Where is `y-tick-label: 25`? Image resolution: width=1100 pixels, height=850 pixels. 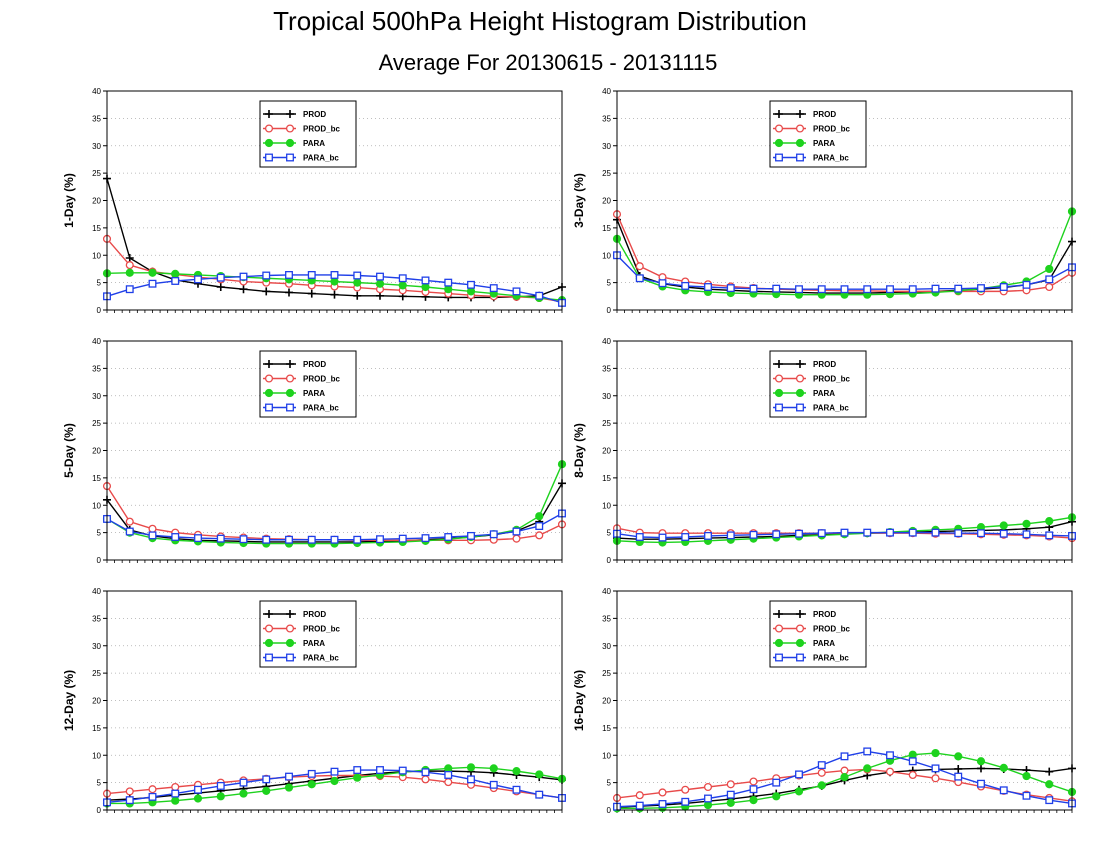 y-tick-label: 25 is located at coordinates (606, 673).